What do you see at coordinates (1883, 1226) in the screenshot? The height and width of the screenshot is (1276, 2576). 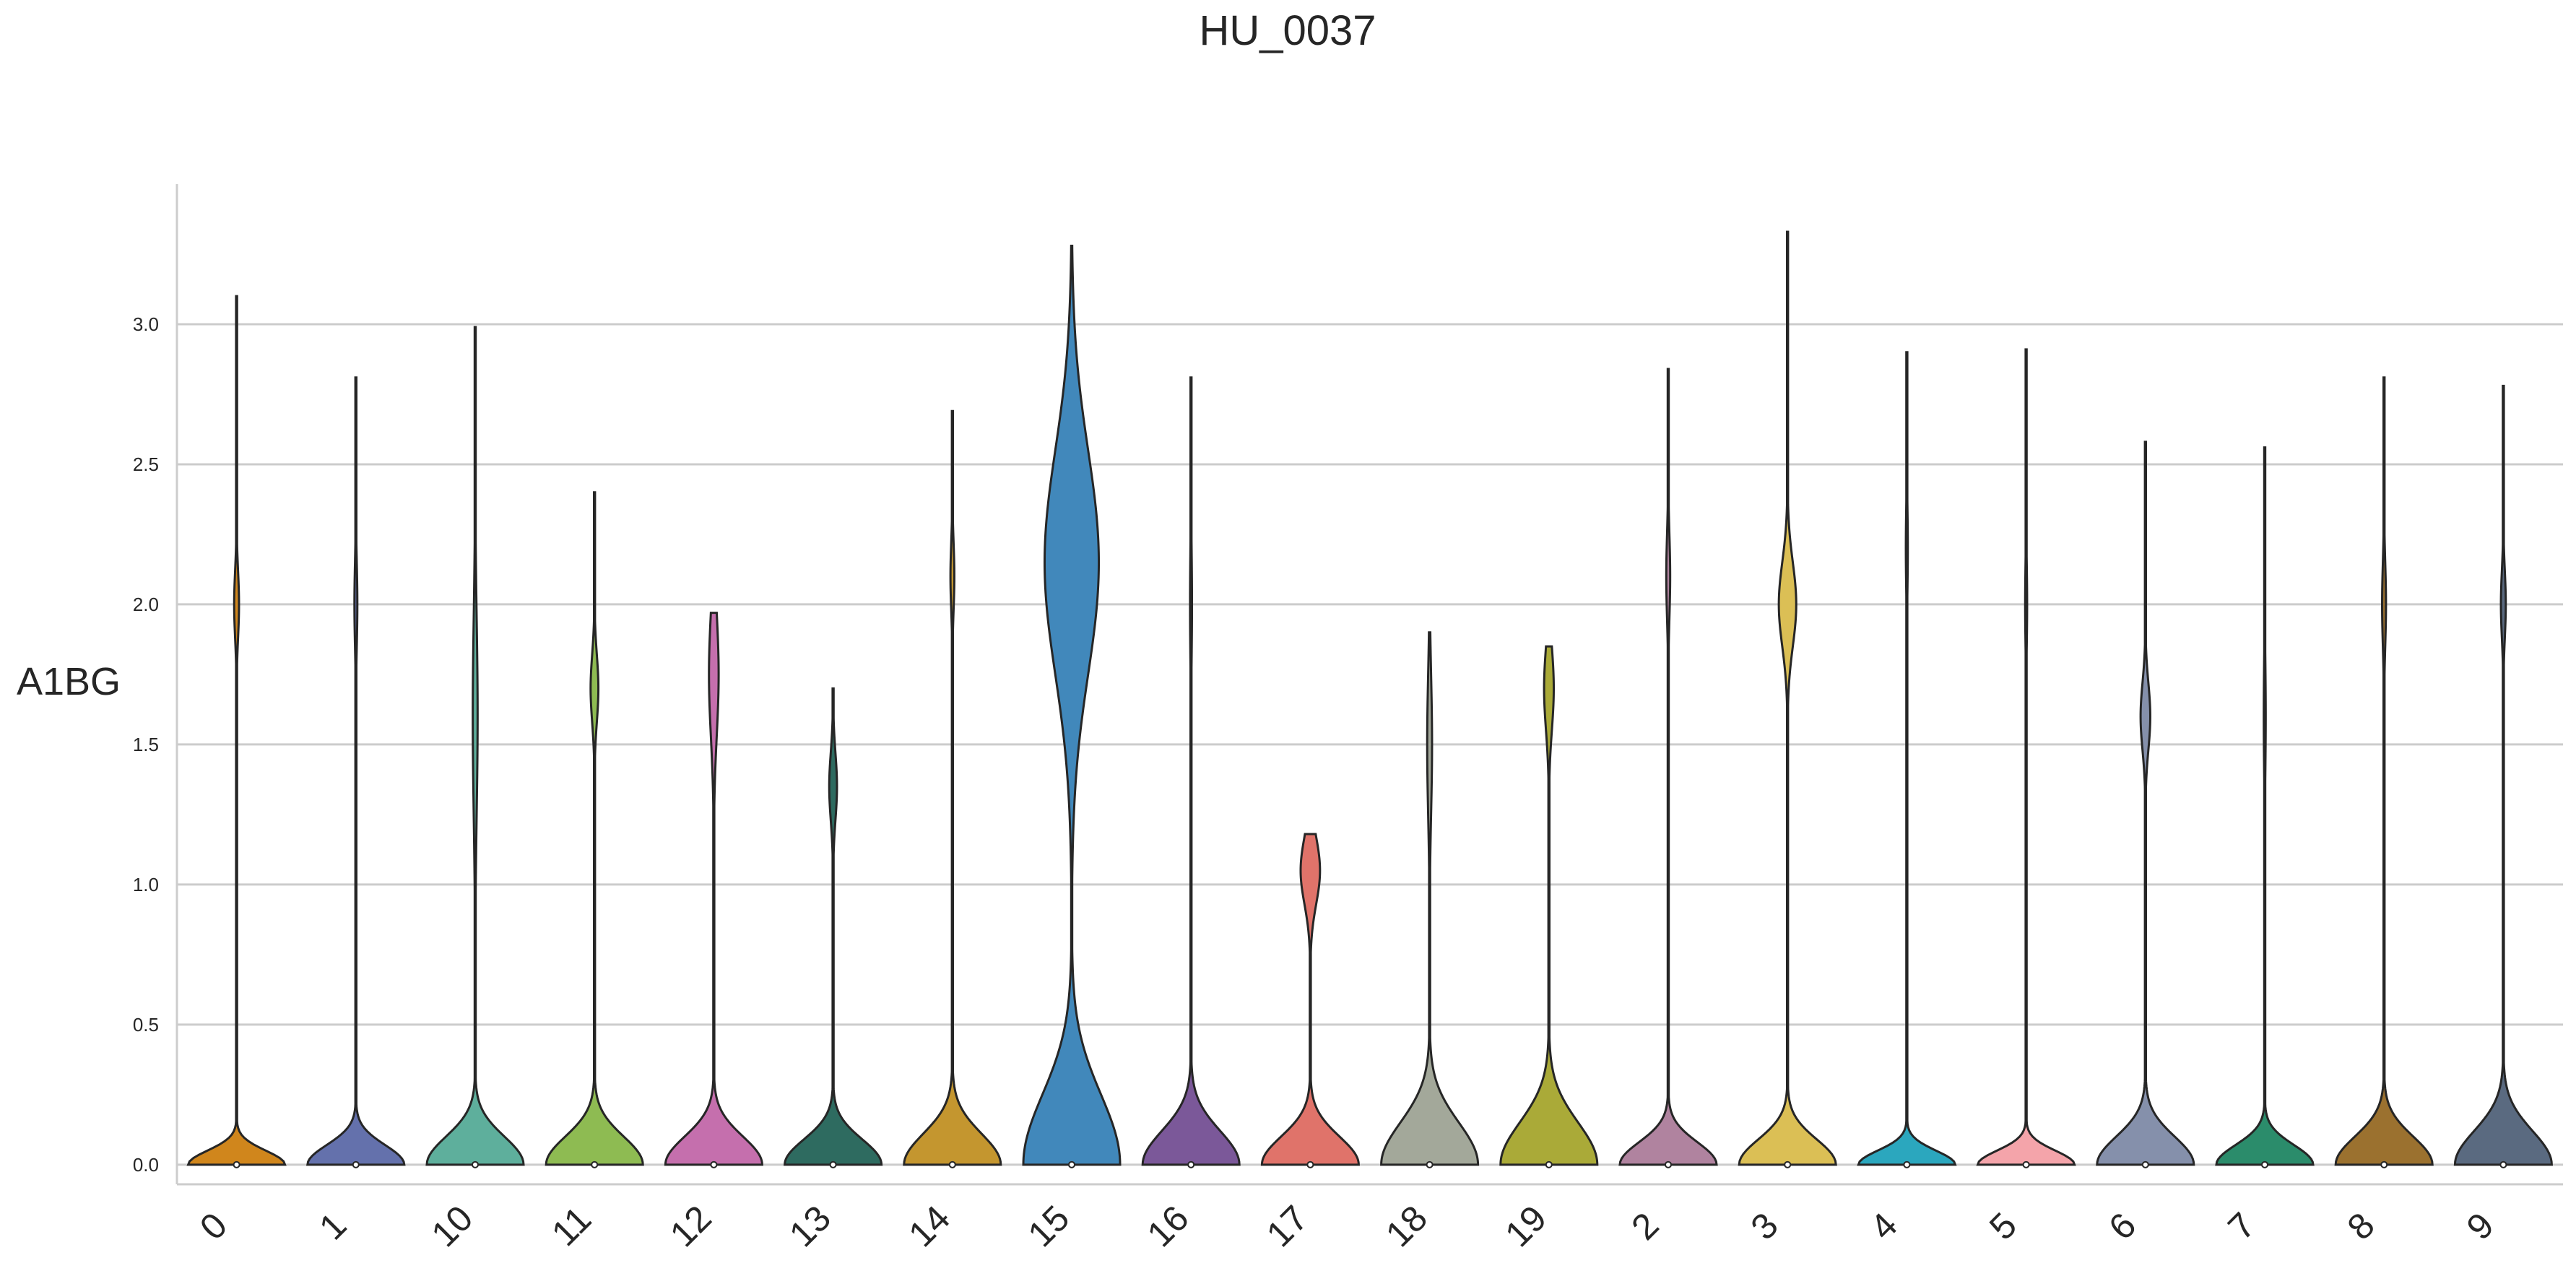 I see `x-tick-label: 4` at bounding box center [1883, 1226].